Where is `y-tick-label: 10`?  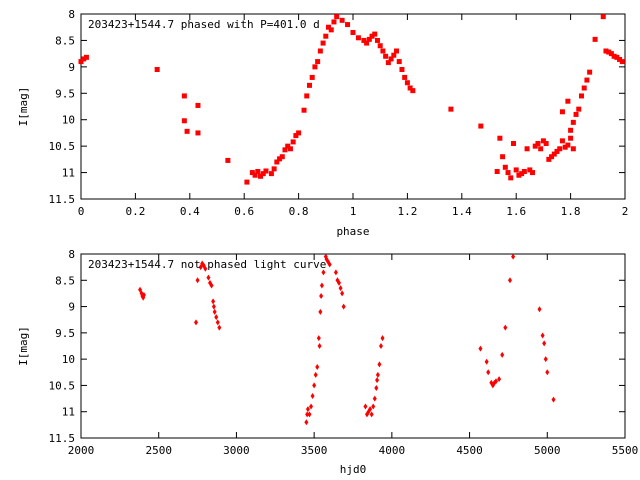 y-tick-label: 10 is located at coordinates (68, 120).